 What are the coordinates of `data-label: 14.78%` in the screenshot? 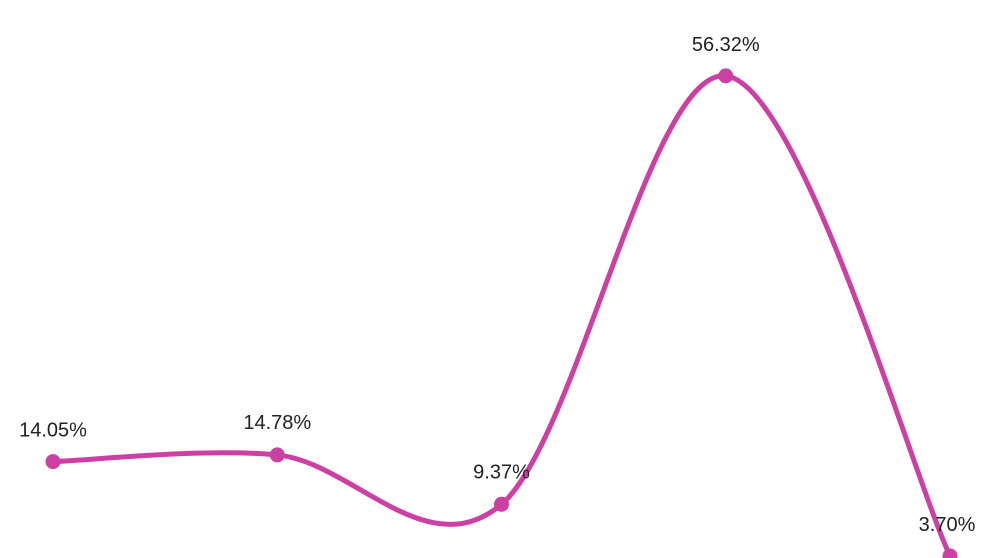 It's located at (277, 423).